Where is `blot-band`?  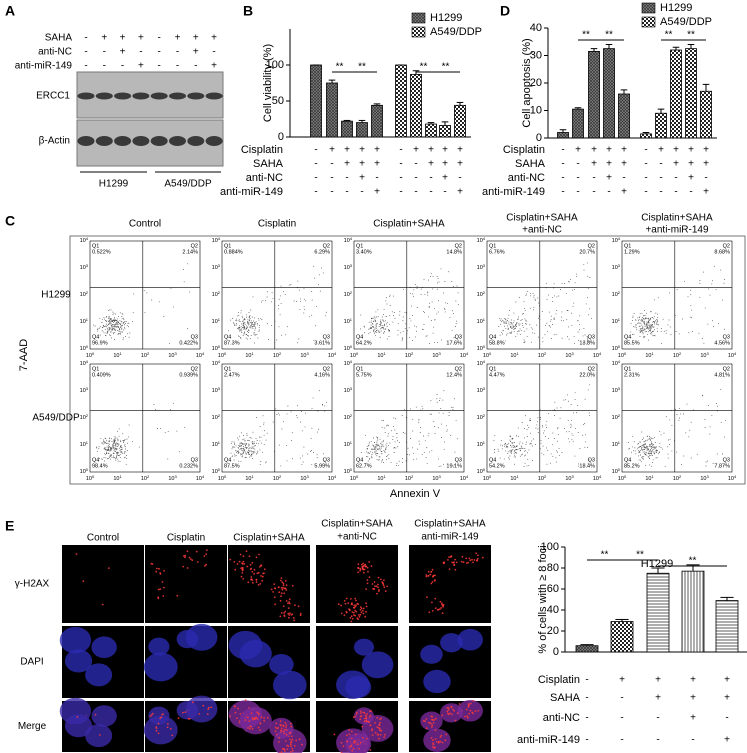
blot-band is located at coordinates (141, 141).